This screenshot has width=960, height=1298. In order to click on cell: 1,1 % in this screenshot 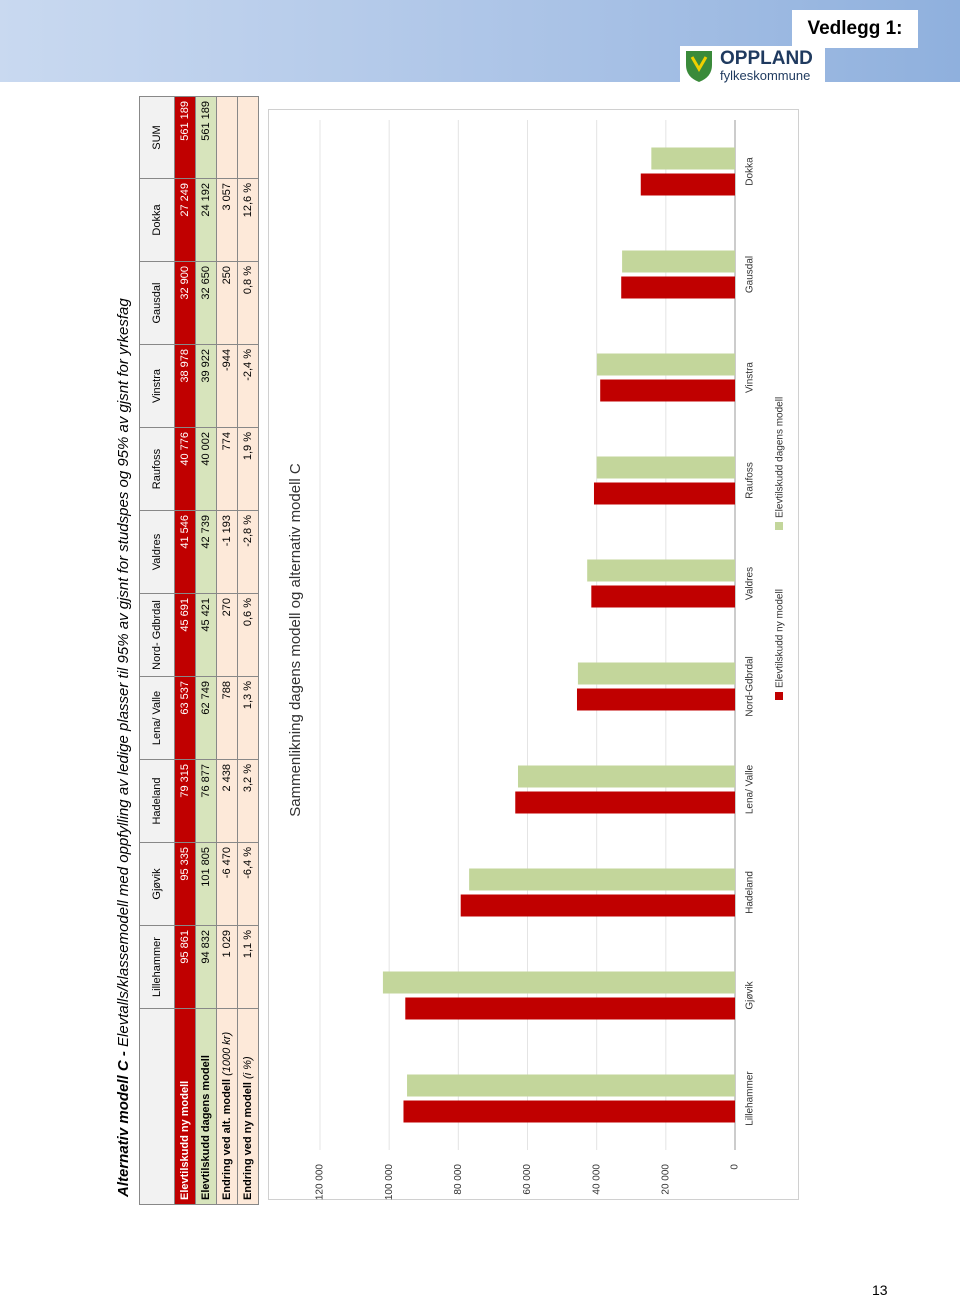, I will do `click(248, 967)`.